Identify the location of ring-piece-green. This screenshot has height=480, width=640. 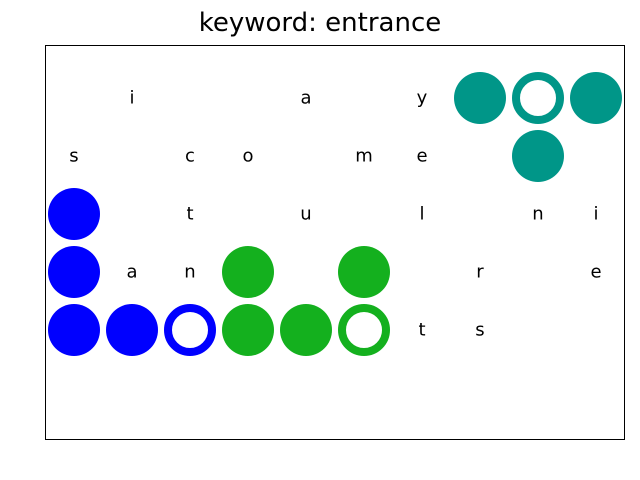
(364, 330).